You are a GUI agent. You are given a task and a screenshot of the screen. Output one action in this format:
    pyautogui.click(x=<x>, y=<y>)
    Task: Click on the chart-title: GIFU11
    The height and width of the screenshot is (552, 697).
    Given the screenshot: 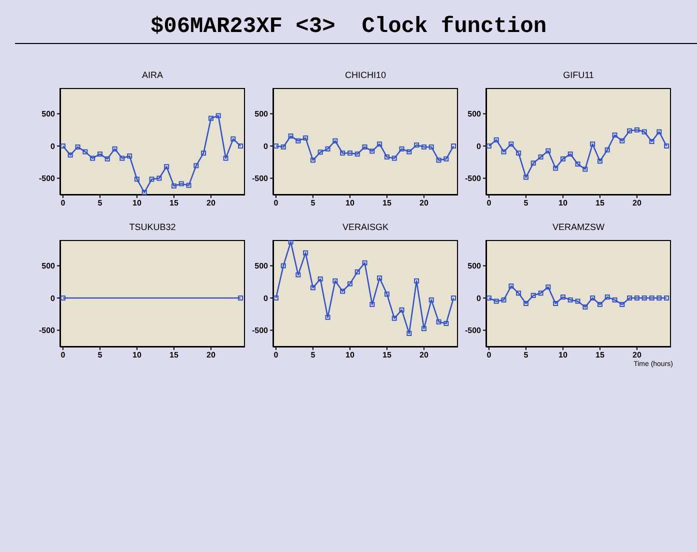 What is the action you would take?
    pyautogui.click(x=578, y=76)
    